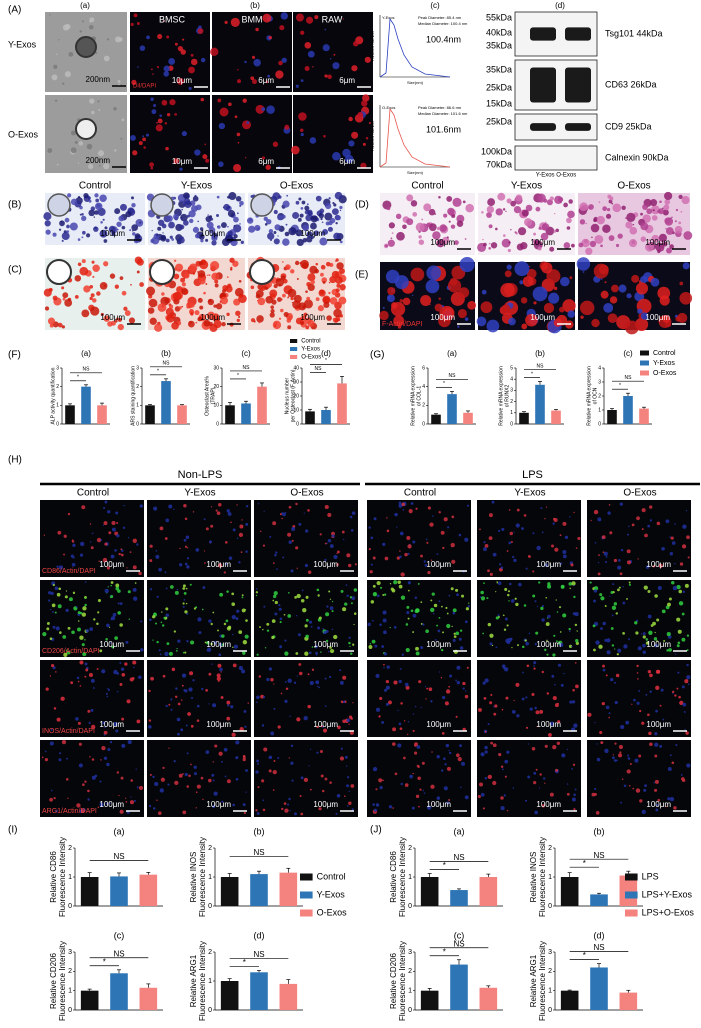 Image resolution: width=701 pixels, height=1028 pixels. What do you see at coordinates (332, 912) in the screenshot?
I see `legend-label: O-Exos` at bounding box center [332, 912].